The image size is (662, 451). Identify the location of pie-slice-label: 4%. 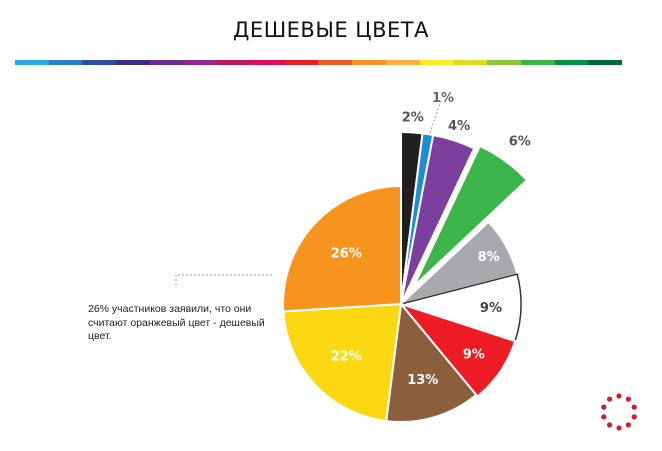
(459, 126).